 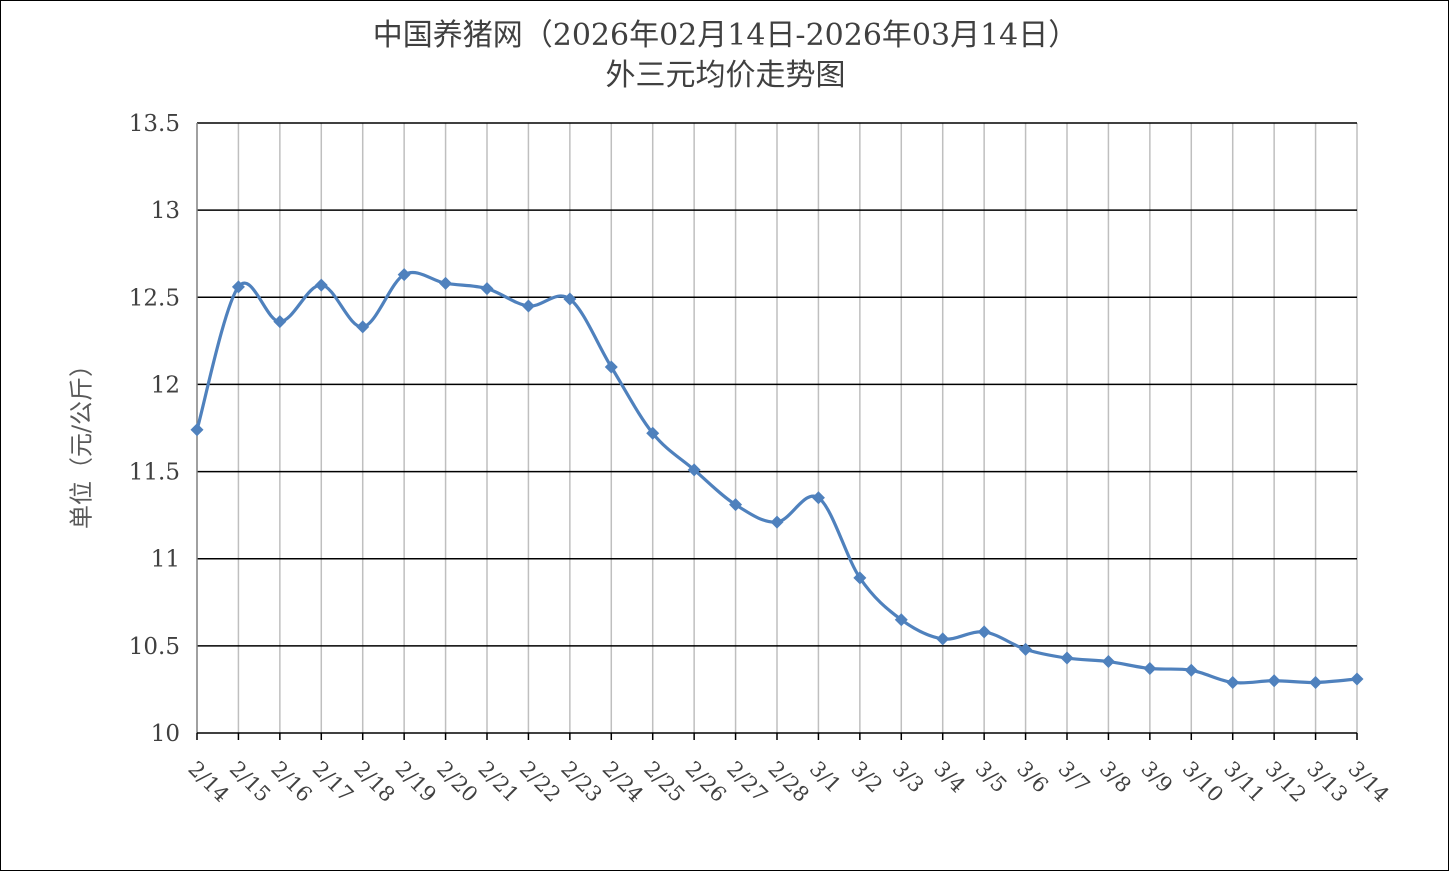 What do you see at coordinates (416, 782) in the screenshot?
I see `x-tick-label: 2/19` at bounding box center [416, 782].